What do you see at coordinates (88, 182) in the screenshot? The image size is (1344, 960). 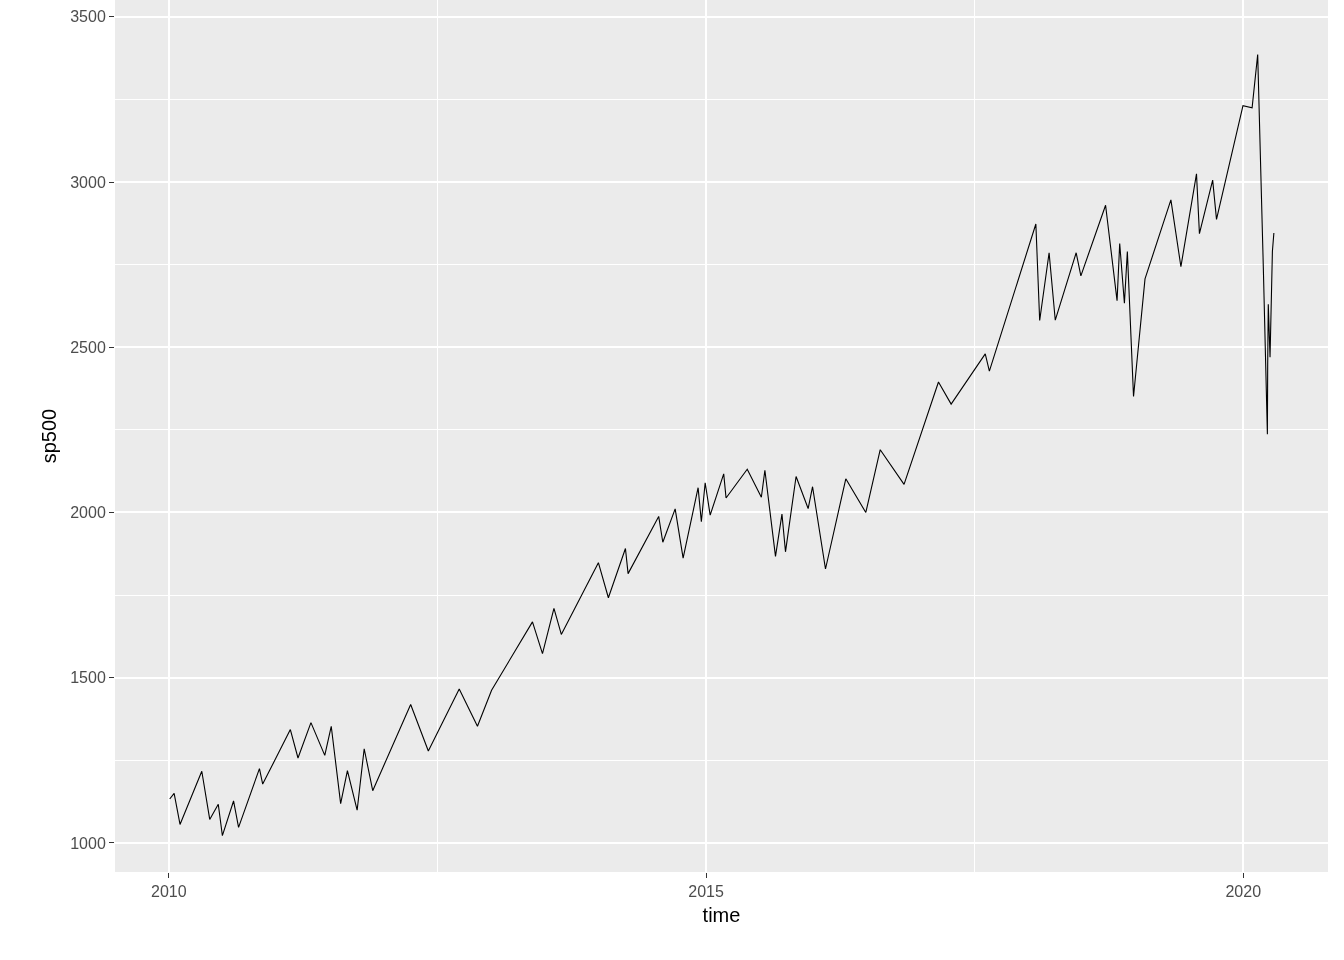 I see `y-tick-label: 3000` at bounding box center [88, 182].